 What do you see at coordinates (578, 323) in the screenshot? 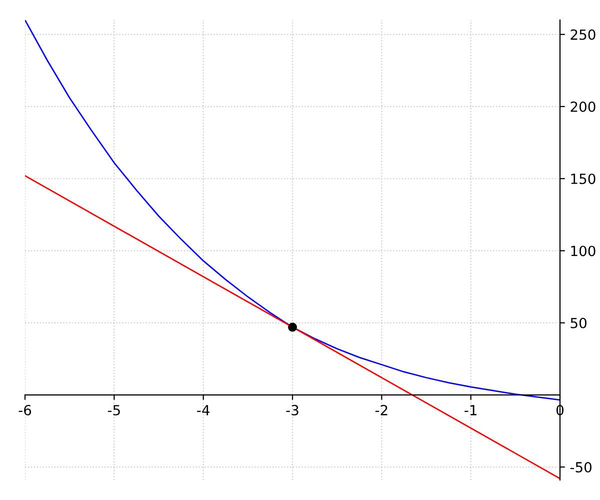
I see `y-tick-label: 50` at bounding box center [578, 323].